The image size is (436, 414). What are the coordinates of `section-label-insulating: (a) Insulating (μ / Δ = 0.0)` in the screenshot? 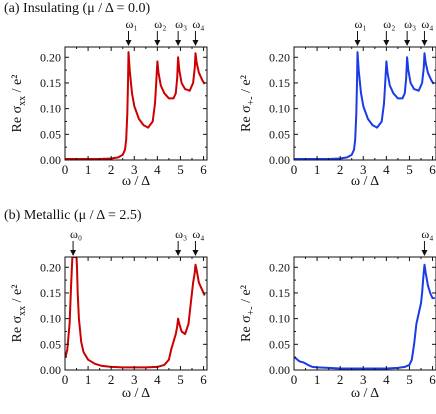 It's located at (77, 8).